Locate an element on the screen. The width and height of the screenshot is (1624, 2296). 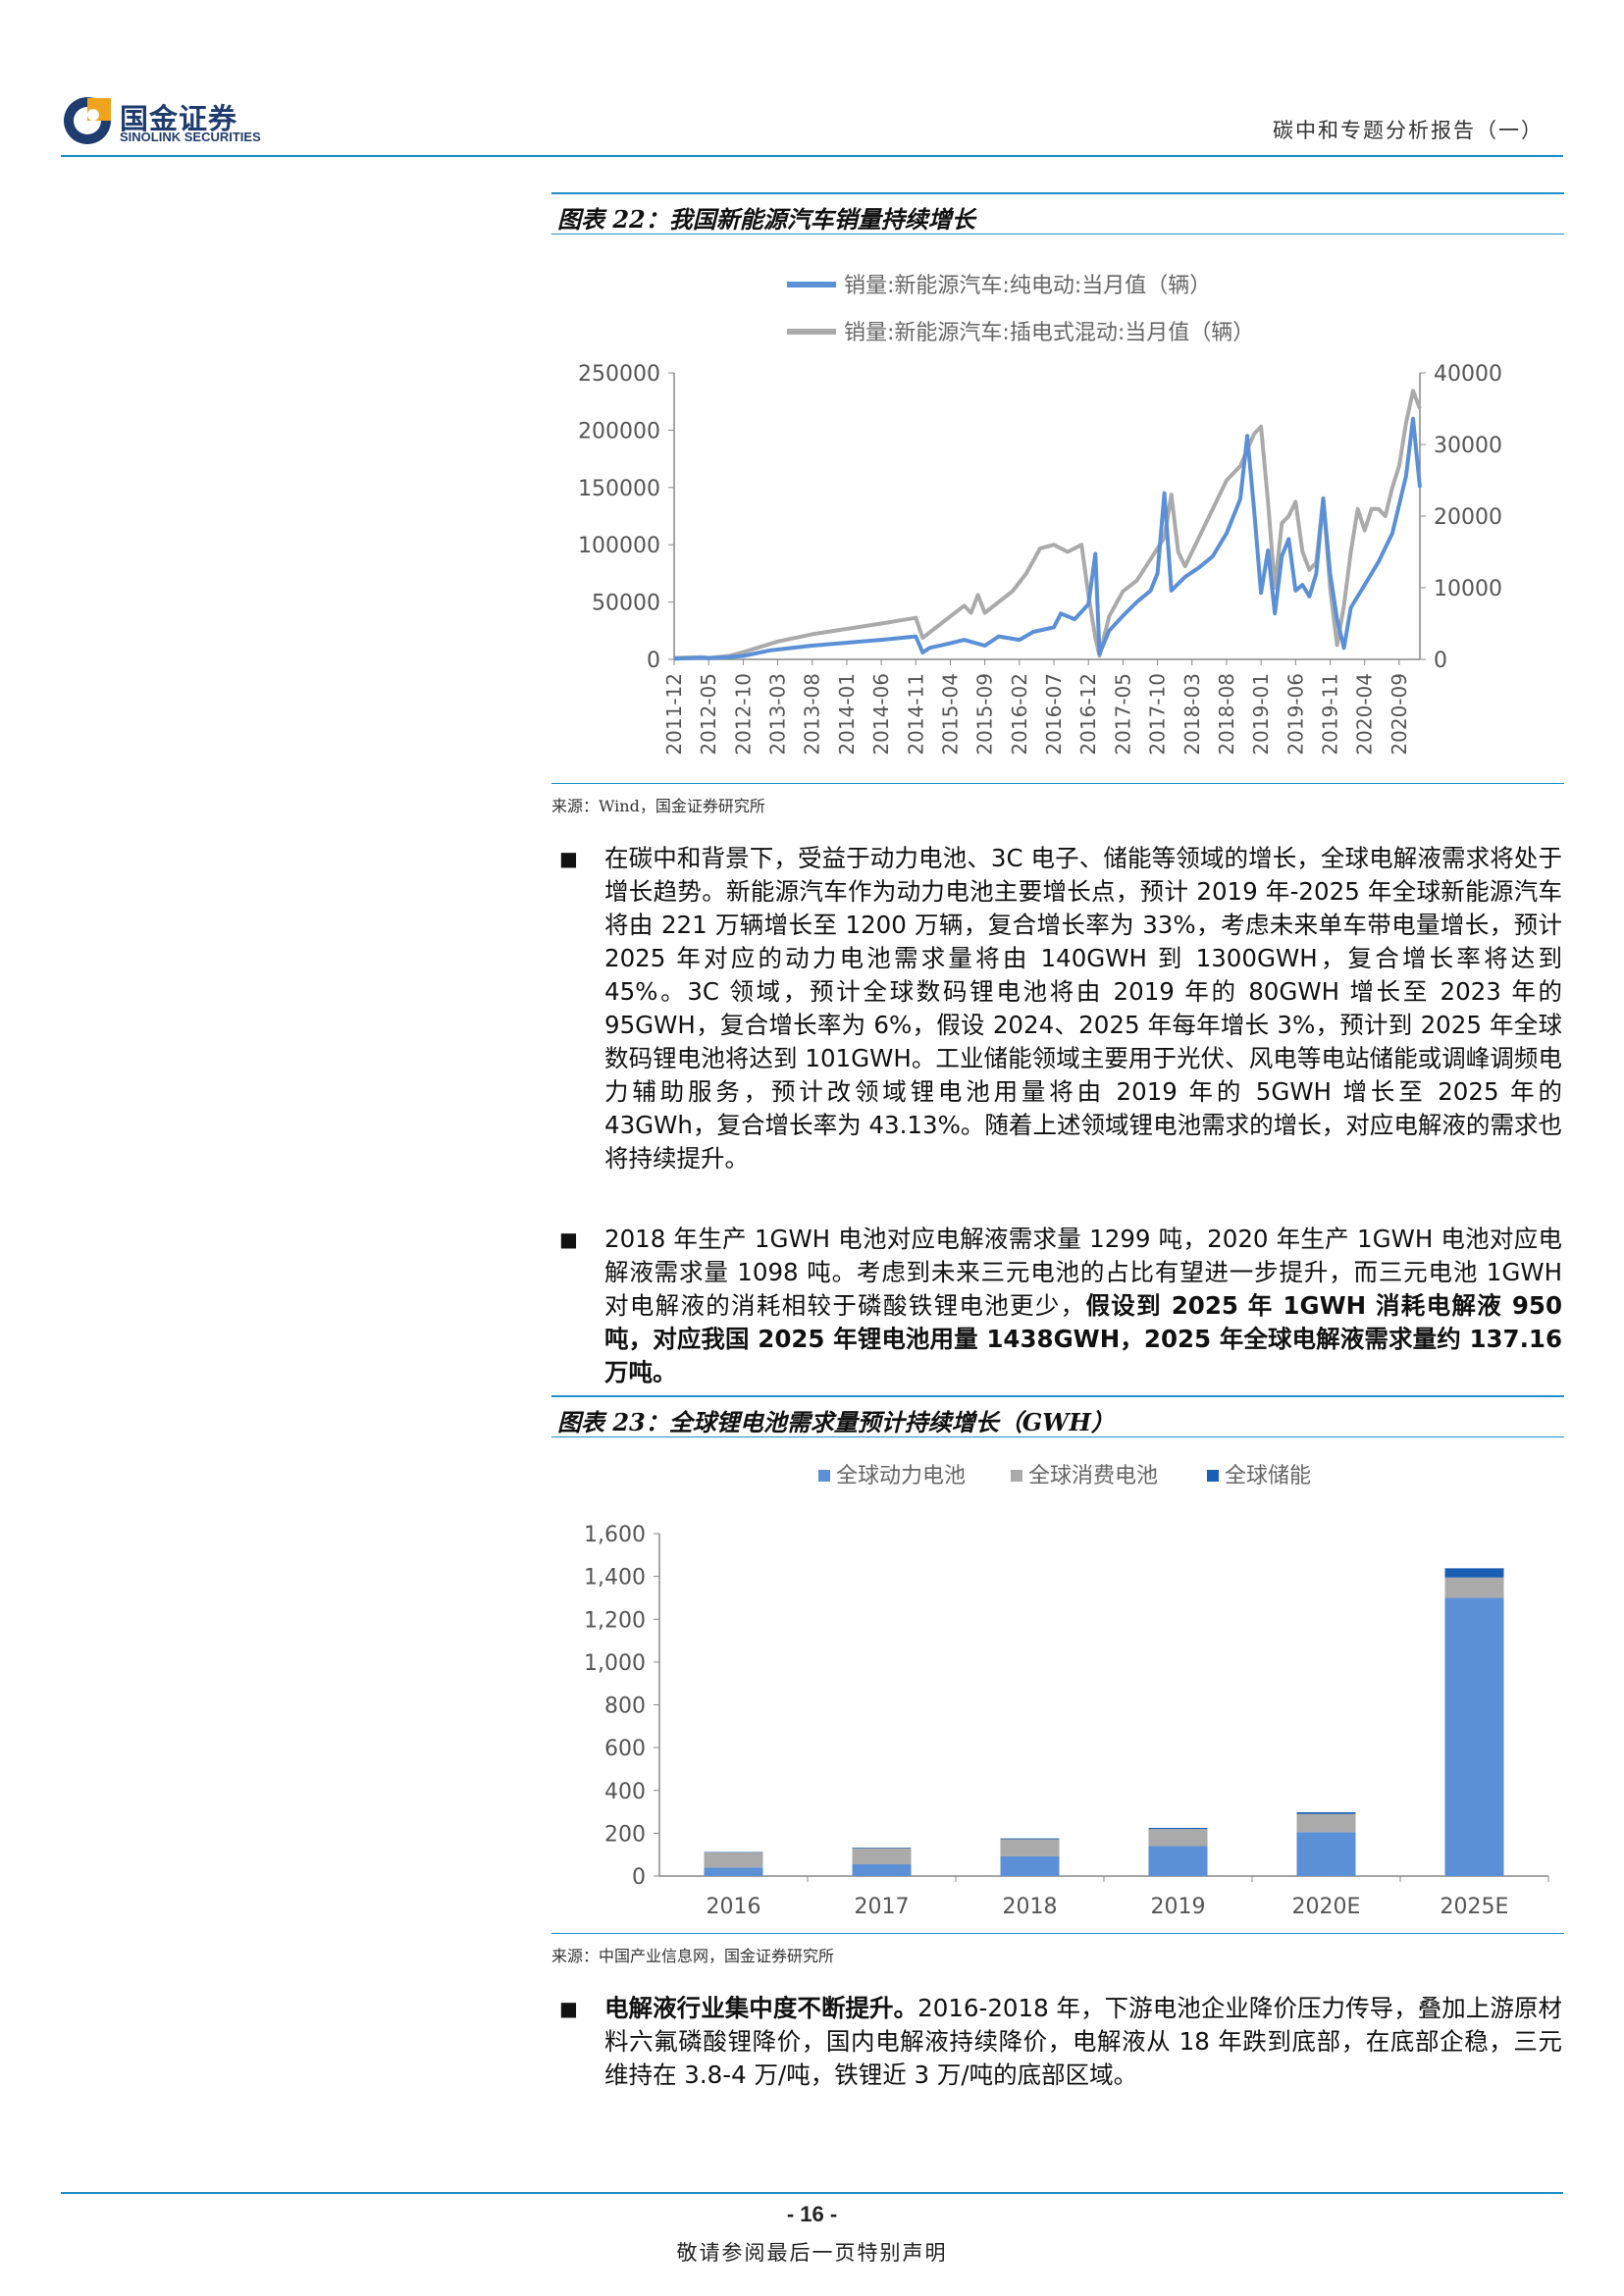
x-tick-label: 2014-06 is located at coordinates (881, 714).